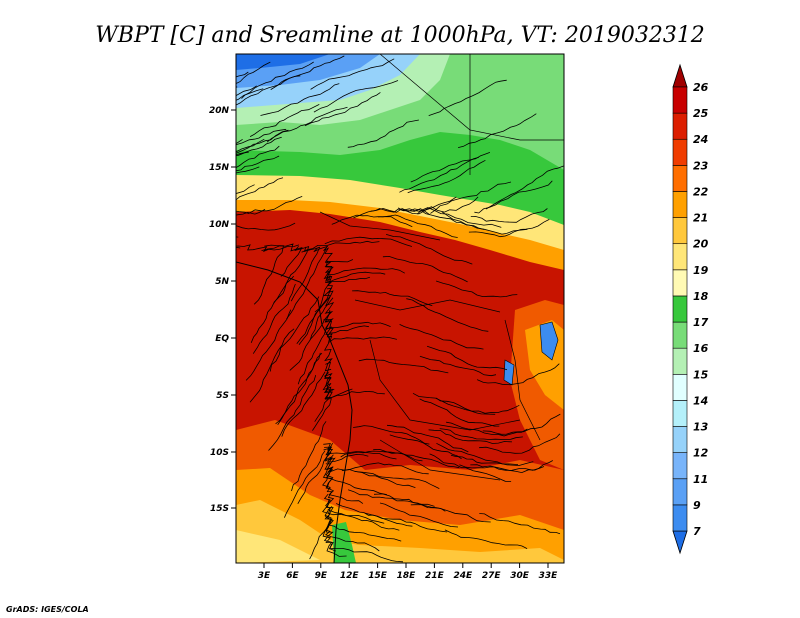 The height and width of the screenshot is (618, 800). Describe the element at coordinates (222, 310) in the screenshot. I see `latitude-axis: 20N 15N 10N 5N EQ 5S 10S 15S` at that location.